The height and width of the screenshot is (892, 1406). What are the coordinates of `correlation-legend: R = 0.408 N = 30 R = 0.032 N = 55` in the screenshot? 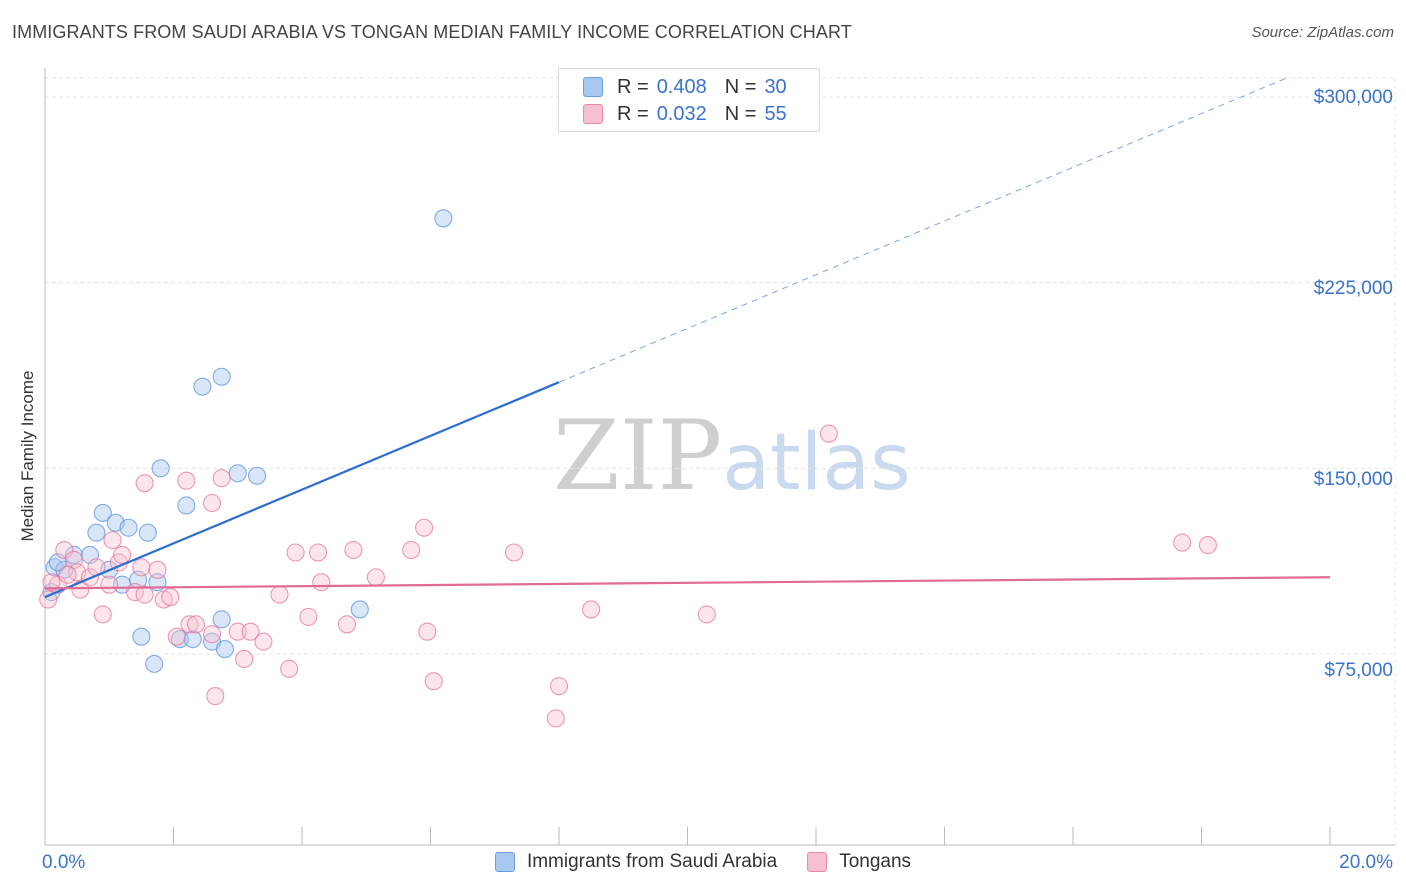 It's located at (689, 100).